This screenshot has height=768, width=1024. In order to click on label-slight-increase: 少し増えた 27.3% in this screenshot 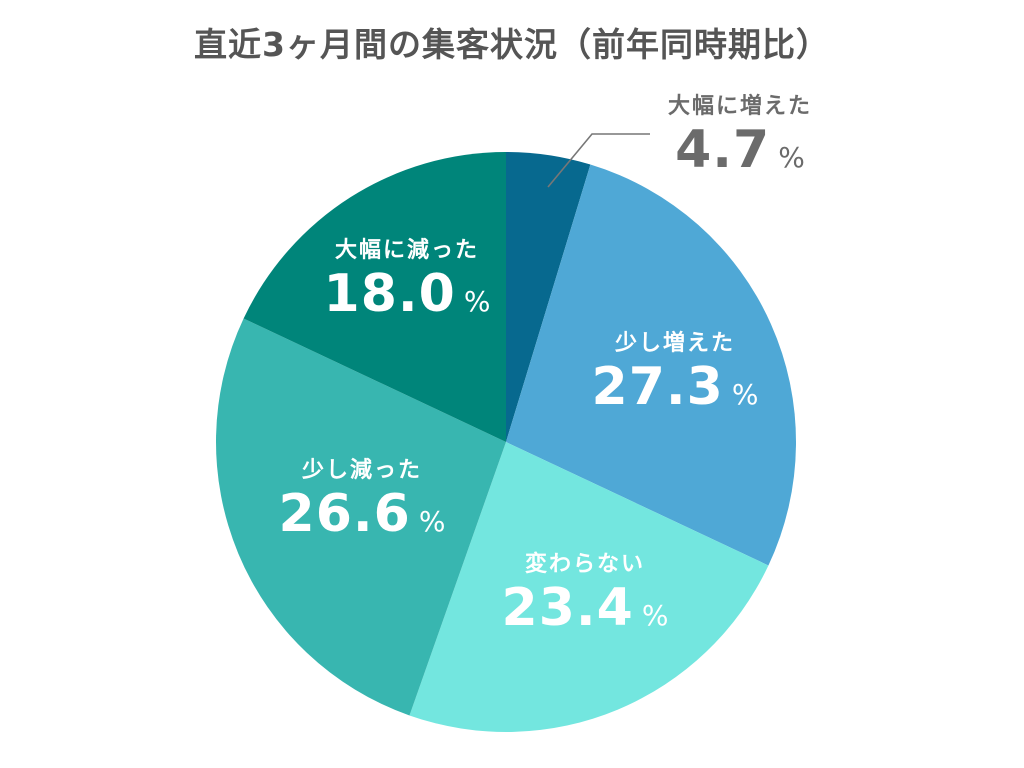, I will do `click(675, 371)`.